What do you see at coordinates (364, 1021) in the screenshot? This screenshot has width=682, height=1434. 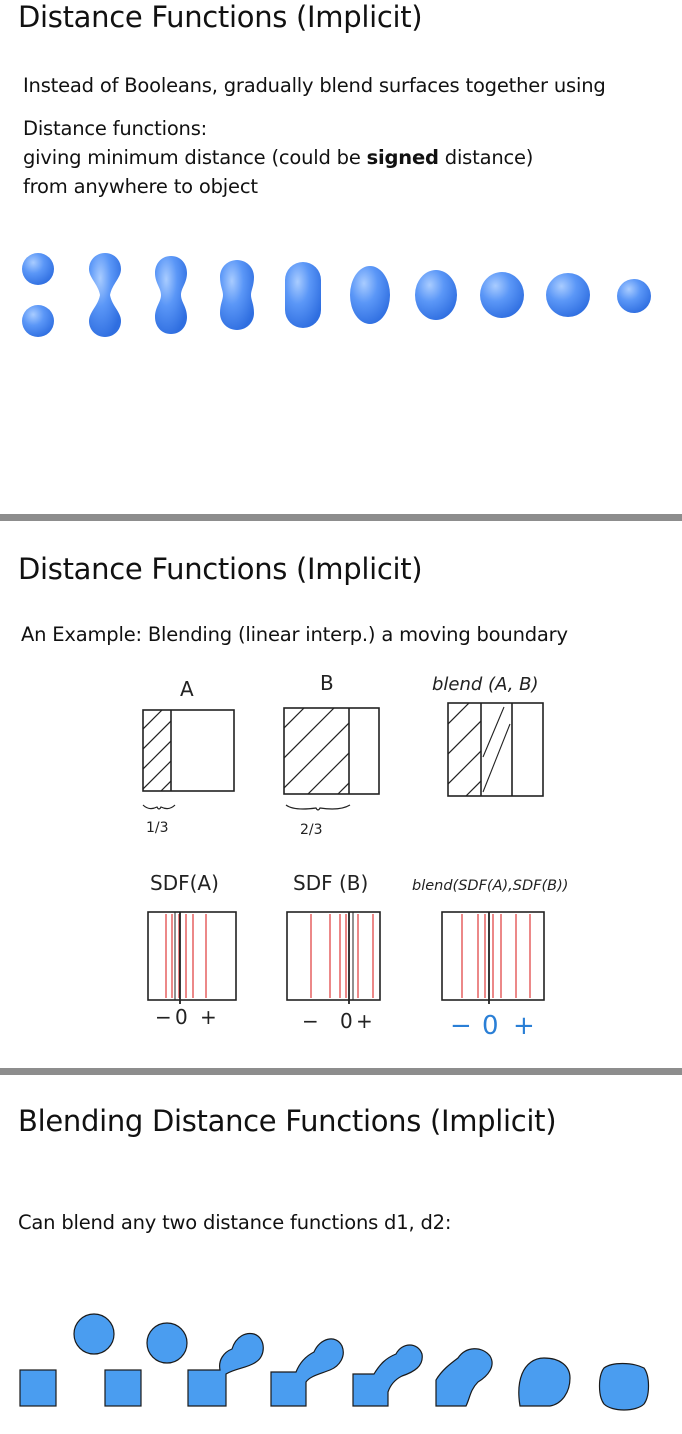 I see `sdf-b-plus: +` at bounding box center [364, 1021].